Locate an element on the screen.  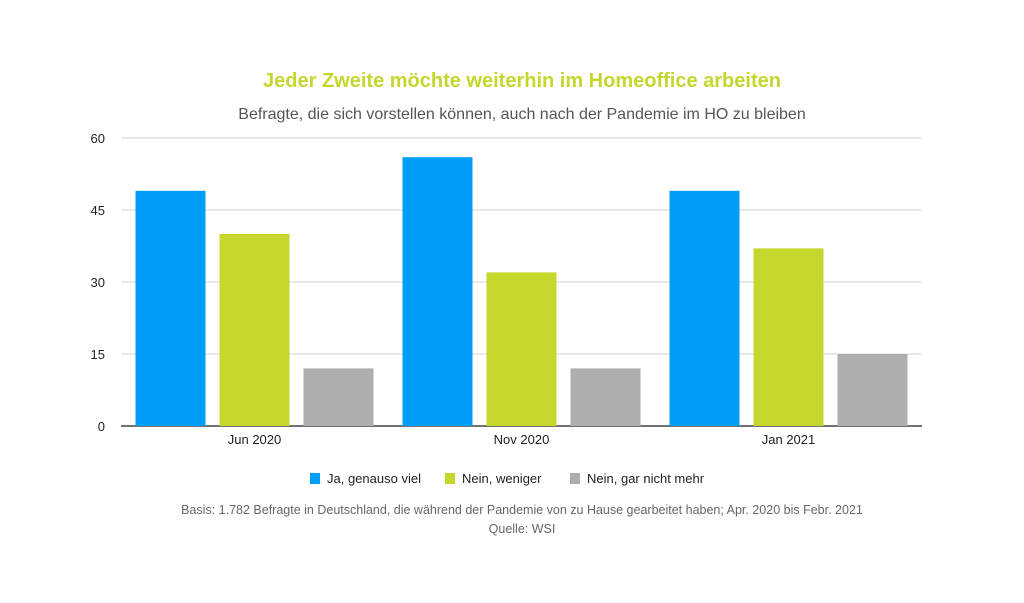
y-tick-label: 30 is located at coordinates (98, 282).